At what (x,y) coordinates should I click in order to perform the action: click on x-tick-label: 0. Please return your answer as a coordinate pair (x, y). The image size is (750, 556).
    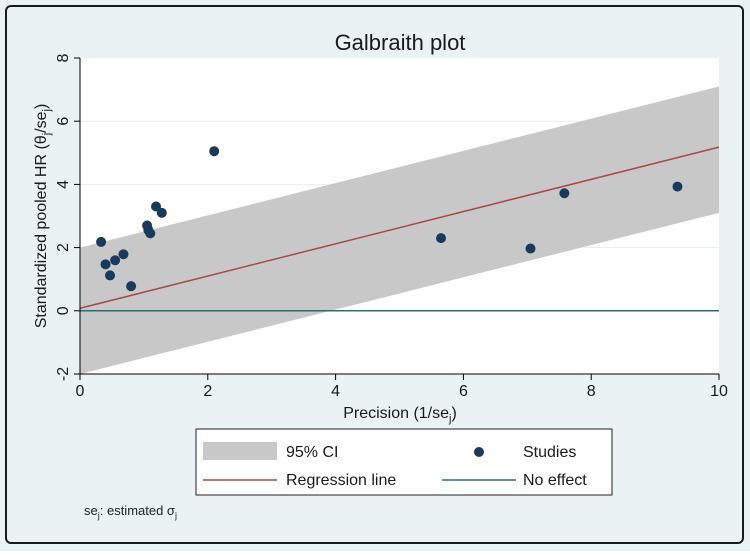
    Looking at the image, I should click on (80, 391).